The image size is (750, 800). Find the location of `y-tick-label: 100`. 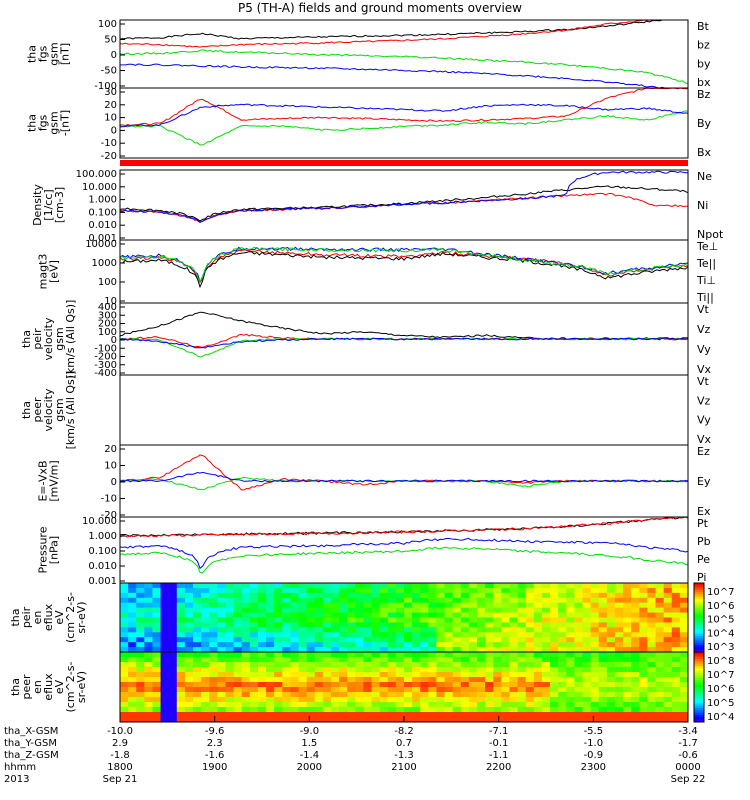

y-tick-label: 100 is located at coordinates (107, 282).